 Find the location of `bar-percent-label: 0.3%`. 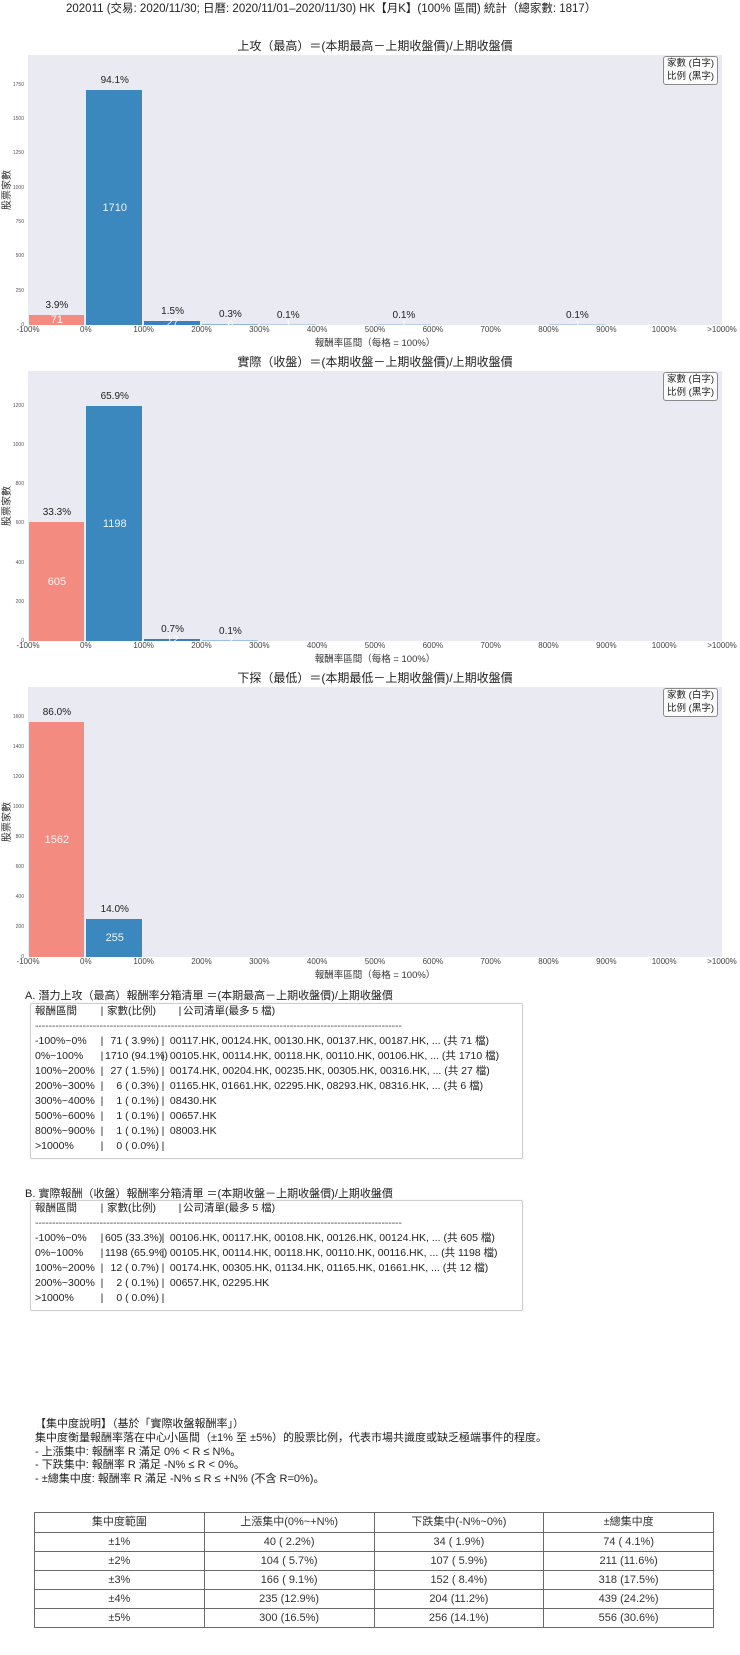

bar-percent-label: 0.3% is located at coordinates (230, 315).